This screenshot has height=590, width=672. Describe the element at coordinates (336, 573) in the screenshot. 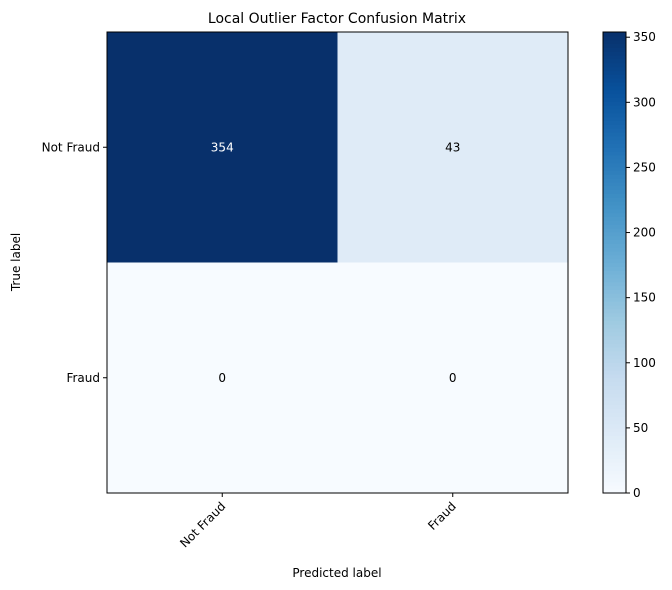

I see `x-axis-label: Predicted label` at that location.